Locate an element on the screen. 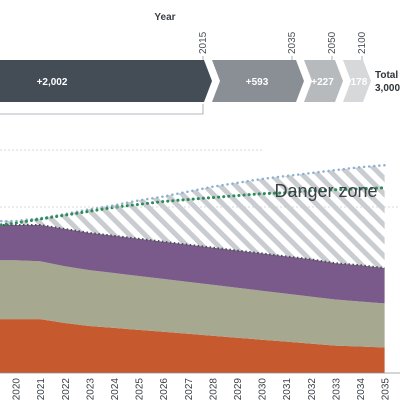 This screenshot has height=414, width=400. x-tick-label: 2030 is located at coordinates (263, 389).